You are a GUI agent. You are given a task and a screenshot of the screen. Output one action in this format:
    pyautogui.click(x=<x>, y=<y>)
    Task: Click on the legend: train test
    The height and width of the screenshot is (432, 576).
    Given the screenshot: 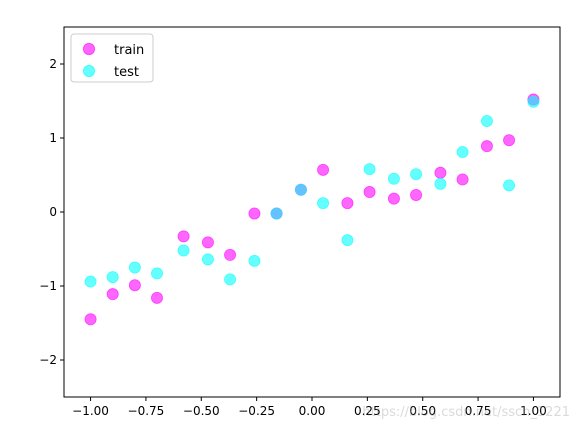 What is the action you would take?
    pyautogui.click(x=112, y=58)
    